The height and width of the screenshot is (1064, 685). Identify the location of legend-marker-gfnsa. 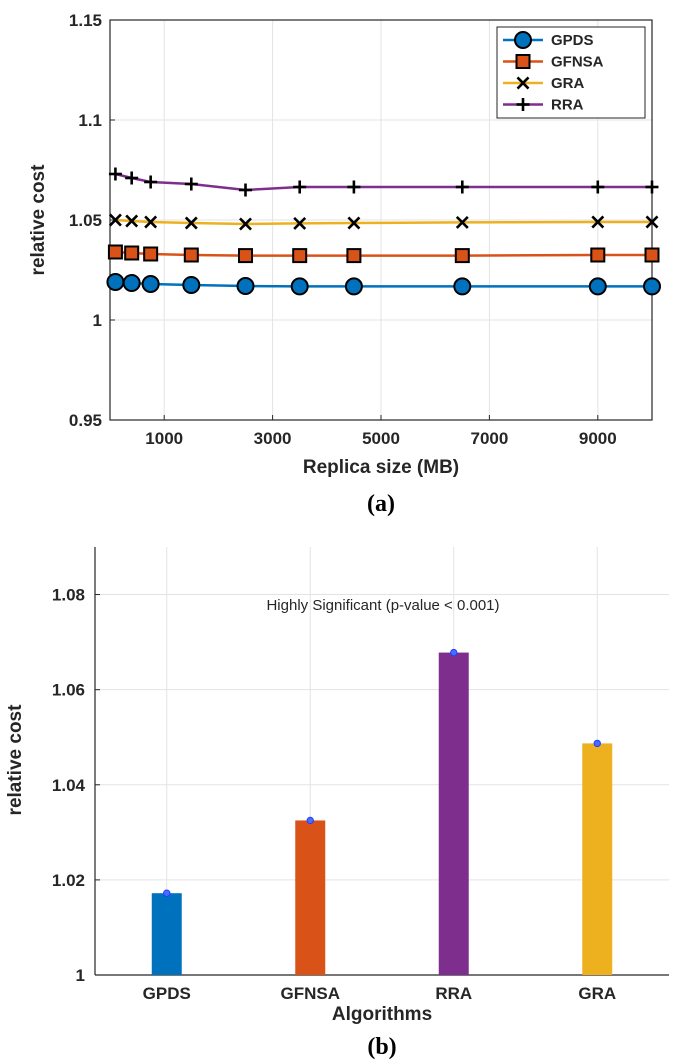
(523, 61).